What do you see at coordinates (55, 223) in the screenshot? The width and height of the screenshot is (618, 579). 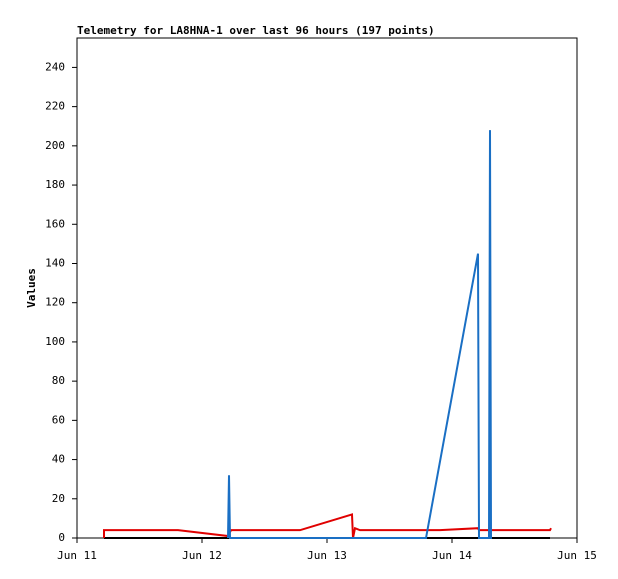 I see `y-tick-label: 160` at bounding box center [55, 223].